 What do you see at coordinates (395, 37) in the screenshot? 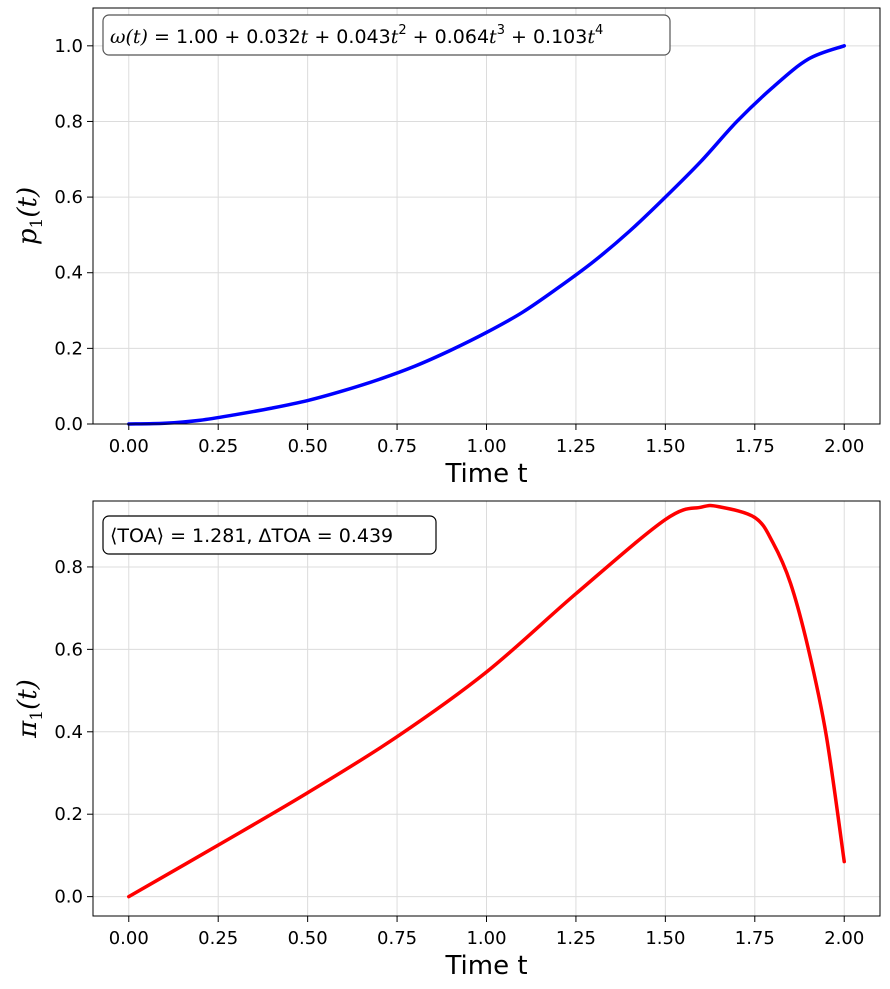
I see `anno-p3: t` at bounding box center [395, 37].